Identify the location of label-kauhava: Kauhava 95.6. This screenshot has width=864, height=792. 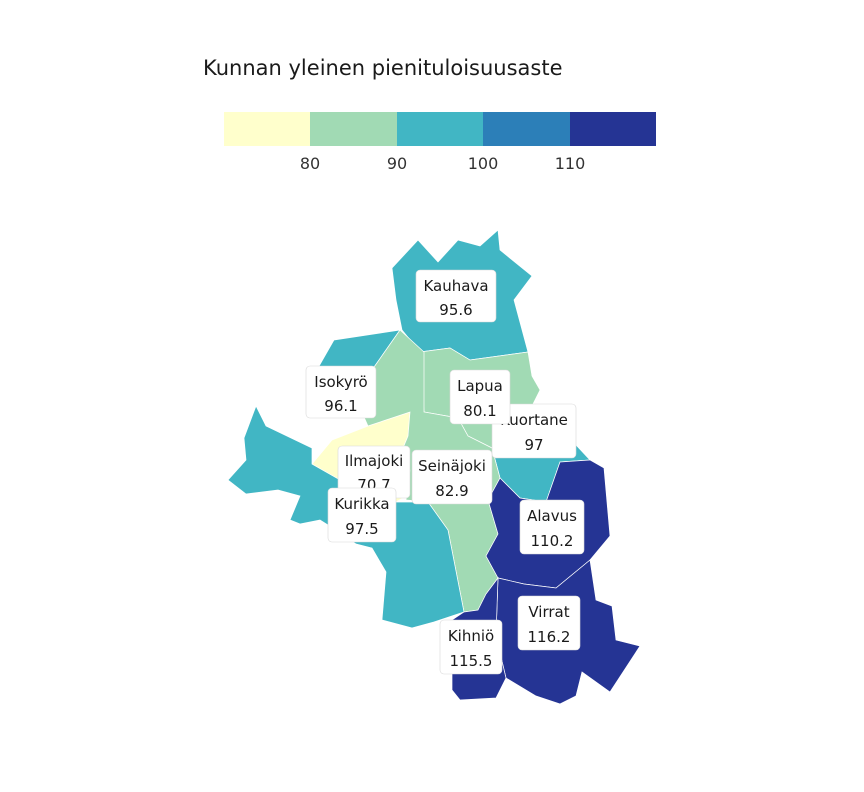
(456, 296).